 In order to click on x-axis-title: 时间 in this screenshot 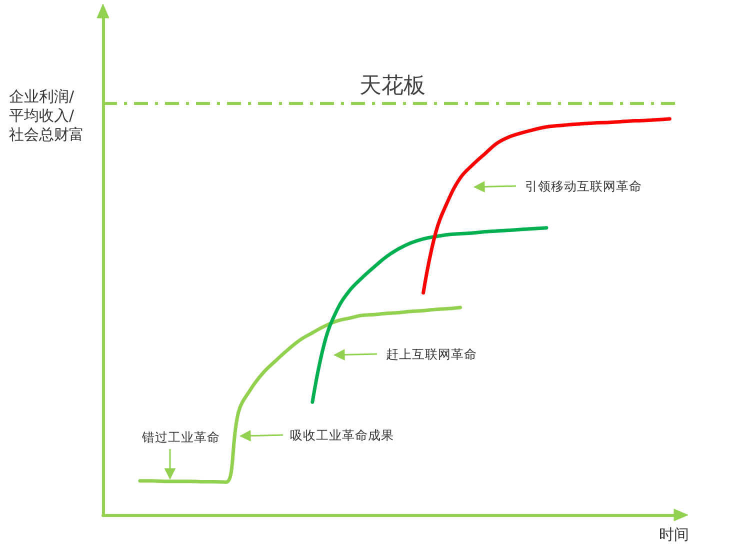, I will do `click(674, 535)`.